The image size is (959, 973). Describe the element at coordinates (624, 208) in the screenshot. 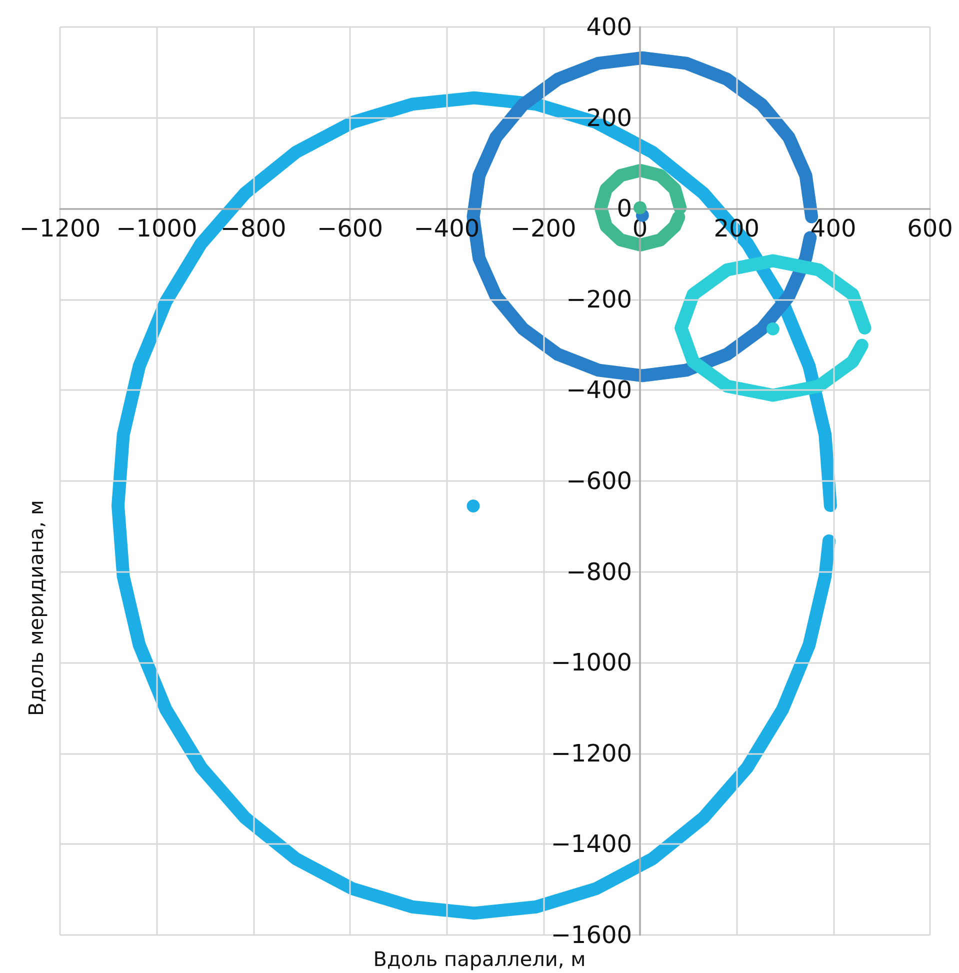

I see `y-tick-label: 0` at that location.